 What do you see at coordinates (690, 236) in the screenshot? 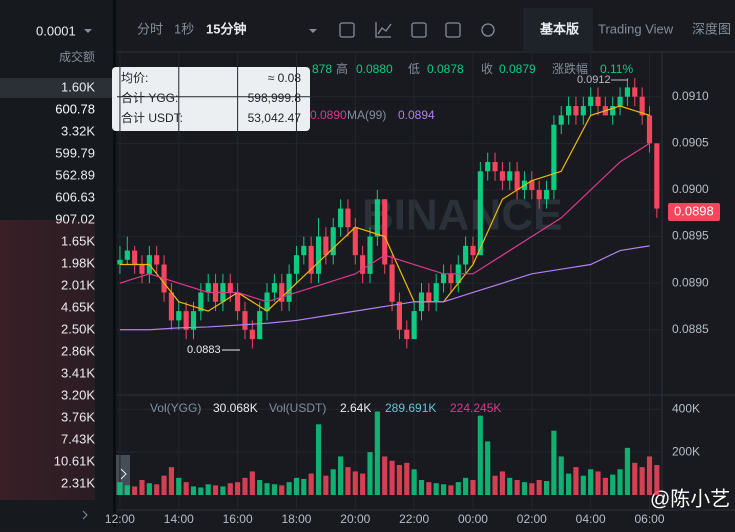
I see `y-tick-label: 0.0895` at bounding box center [690, 236].